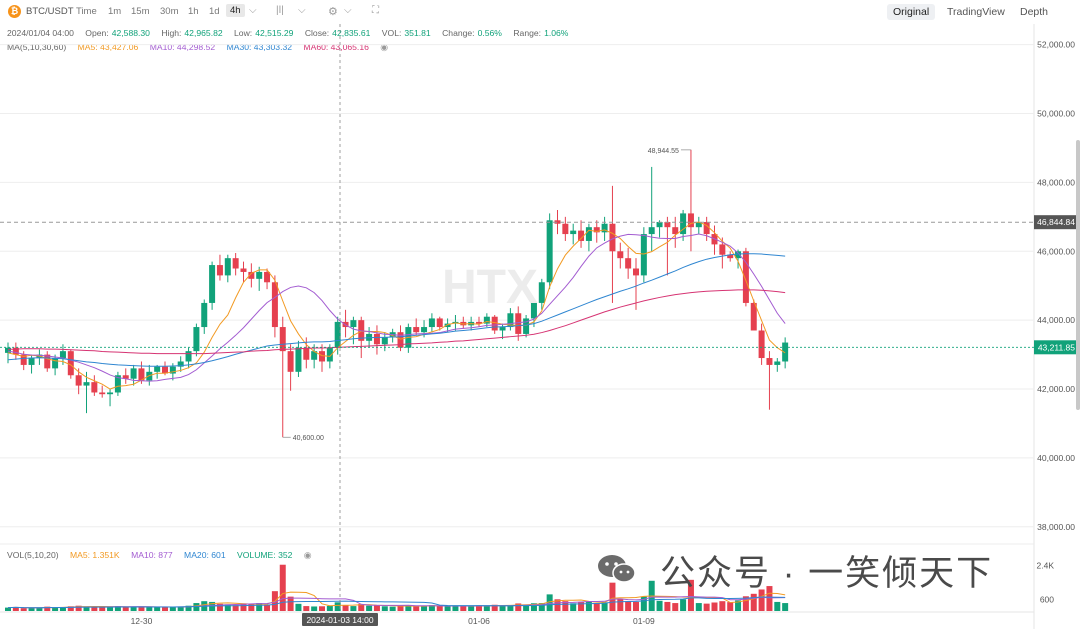  I want to click on tab-4h: 4h, so click(235, 10).